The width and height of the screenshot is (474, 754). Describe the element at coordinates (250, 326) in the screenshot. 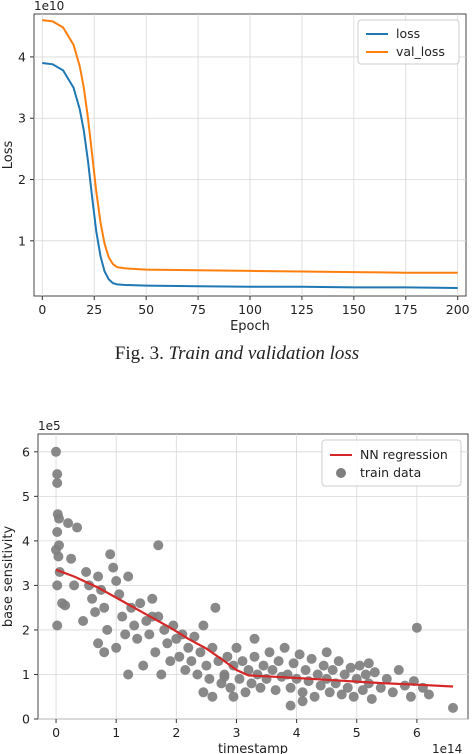

I see `loss-x-axis-label: Epoch` at that location.